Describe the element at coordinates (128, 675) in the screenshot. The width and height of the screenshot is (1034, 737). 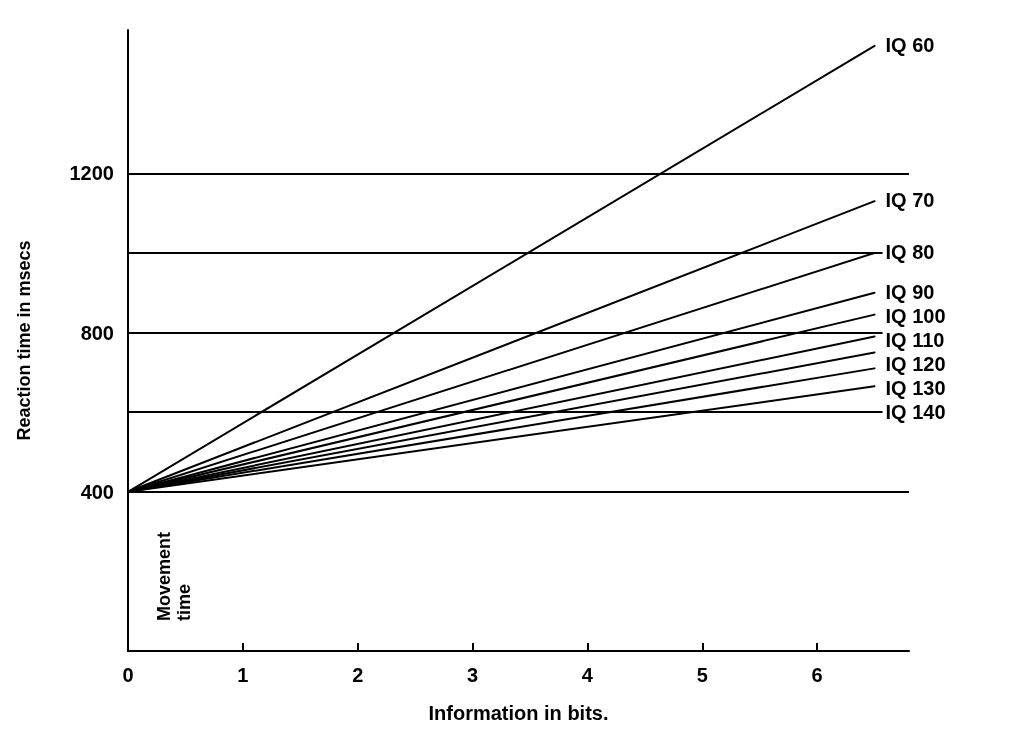
I see `x-tick-label: 0` at that location.